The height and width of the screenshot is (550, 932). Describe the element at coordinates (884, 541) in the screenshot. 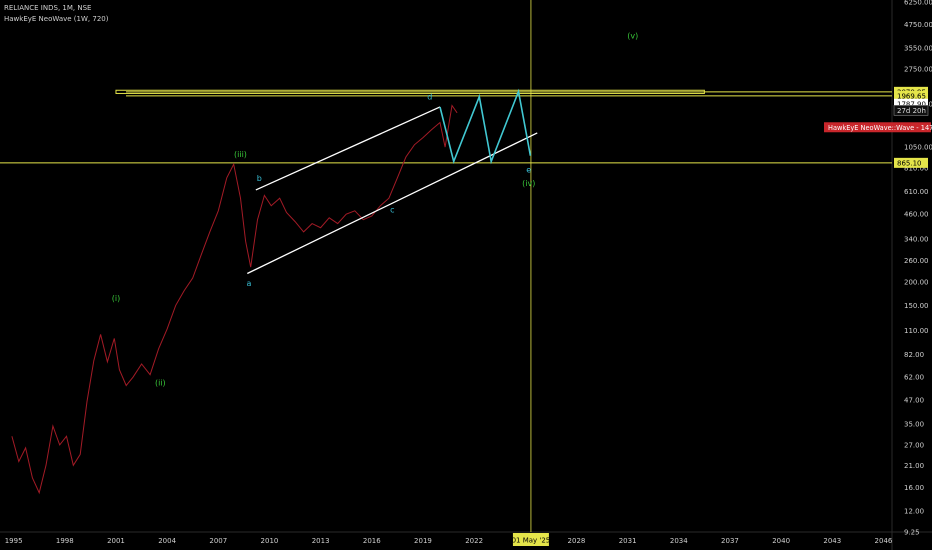

I see `x-tick-label: 2046` at that location.